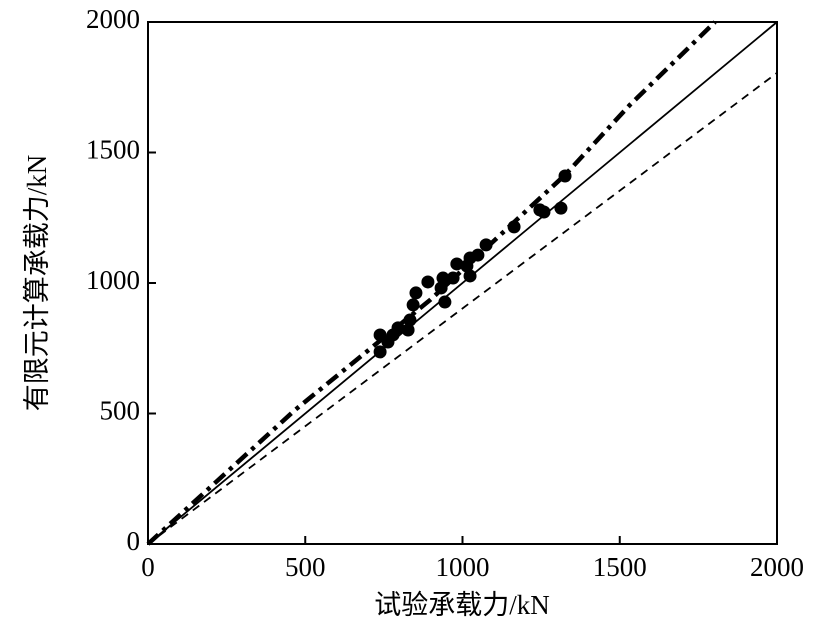 This screenshot has height=638, width=831. Describe the element at coordinates (148, 567) in the screenshot. I see `x-tick-label: 0` at that location.